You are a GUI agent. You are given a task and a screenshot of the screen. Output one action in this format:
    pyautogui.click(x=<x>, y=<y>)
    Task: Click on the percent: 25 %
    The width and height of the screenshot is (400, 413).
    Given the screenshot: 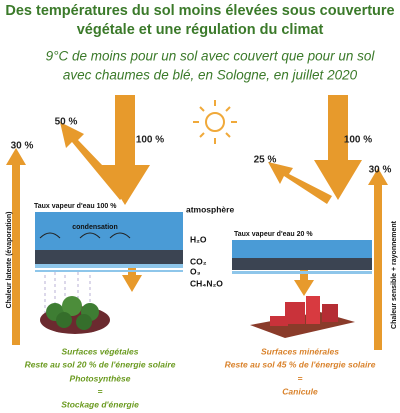 What is the action you would take?
    pyautogui.click(x=265, y=160)
    